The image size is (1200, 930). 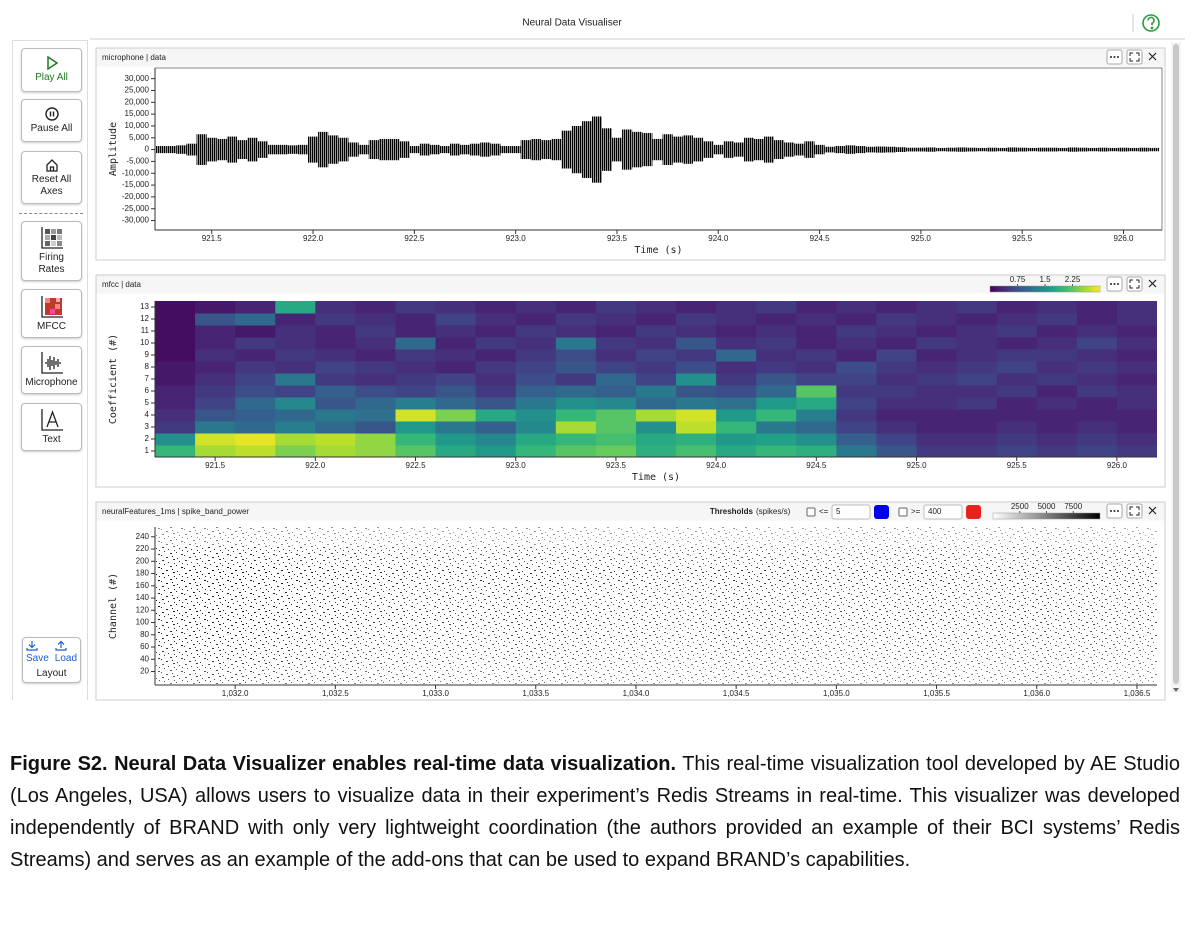 What do you see at coordinates (1176, 364) in the screenshot?
I see `scroll-thumb` at bounding box center [1176, 364].